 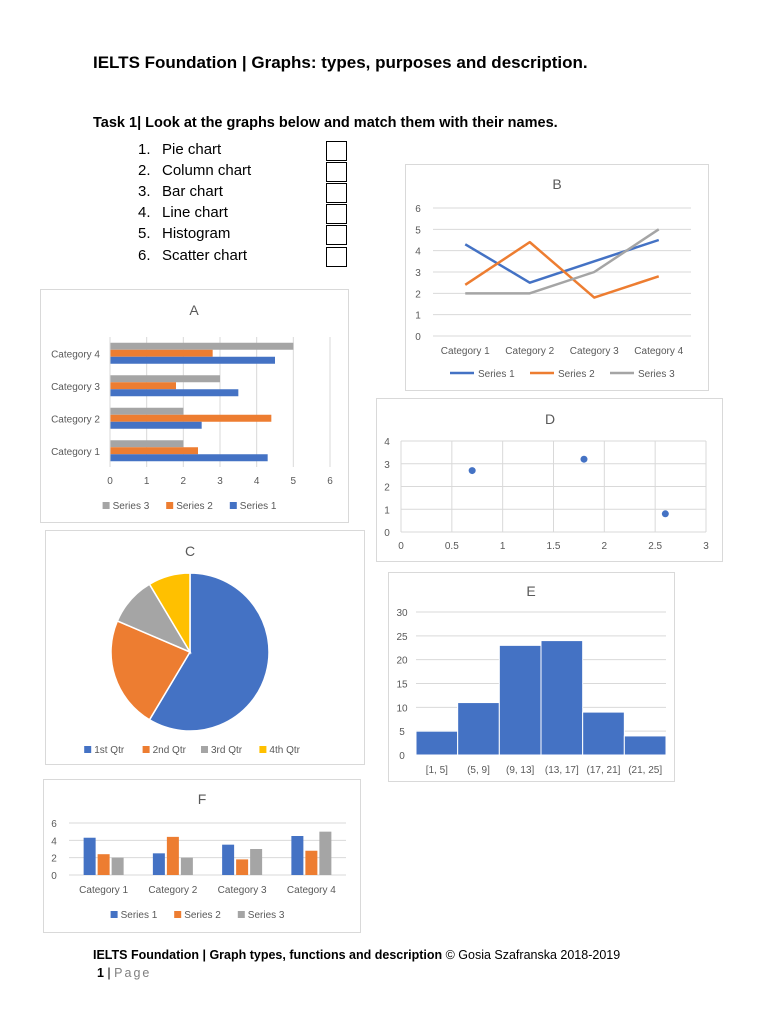 What do you see at coordinates (124, 973) in the screenshot?
I see `page-number: 1 | Page` at bounding box center [124, 973].